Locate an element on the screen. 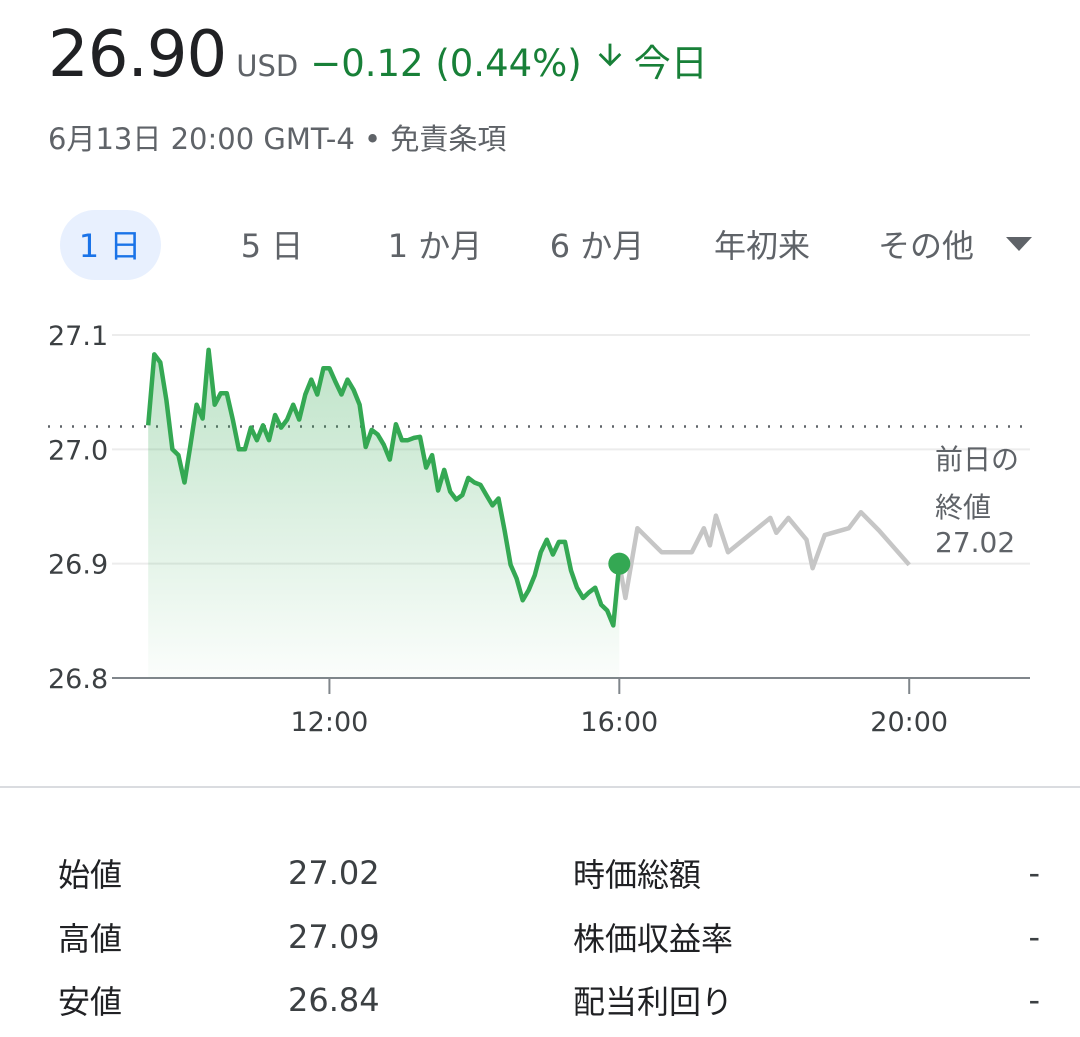 The image size is (1080, 1037). stat-label: 高値 is located at coordinates (90, 939).